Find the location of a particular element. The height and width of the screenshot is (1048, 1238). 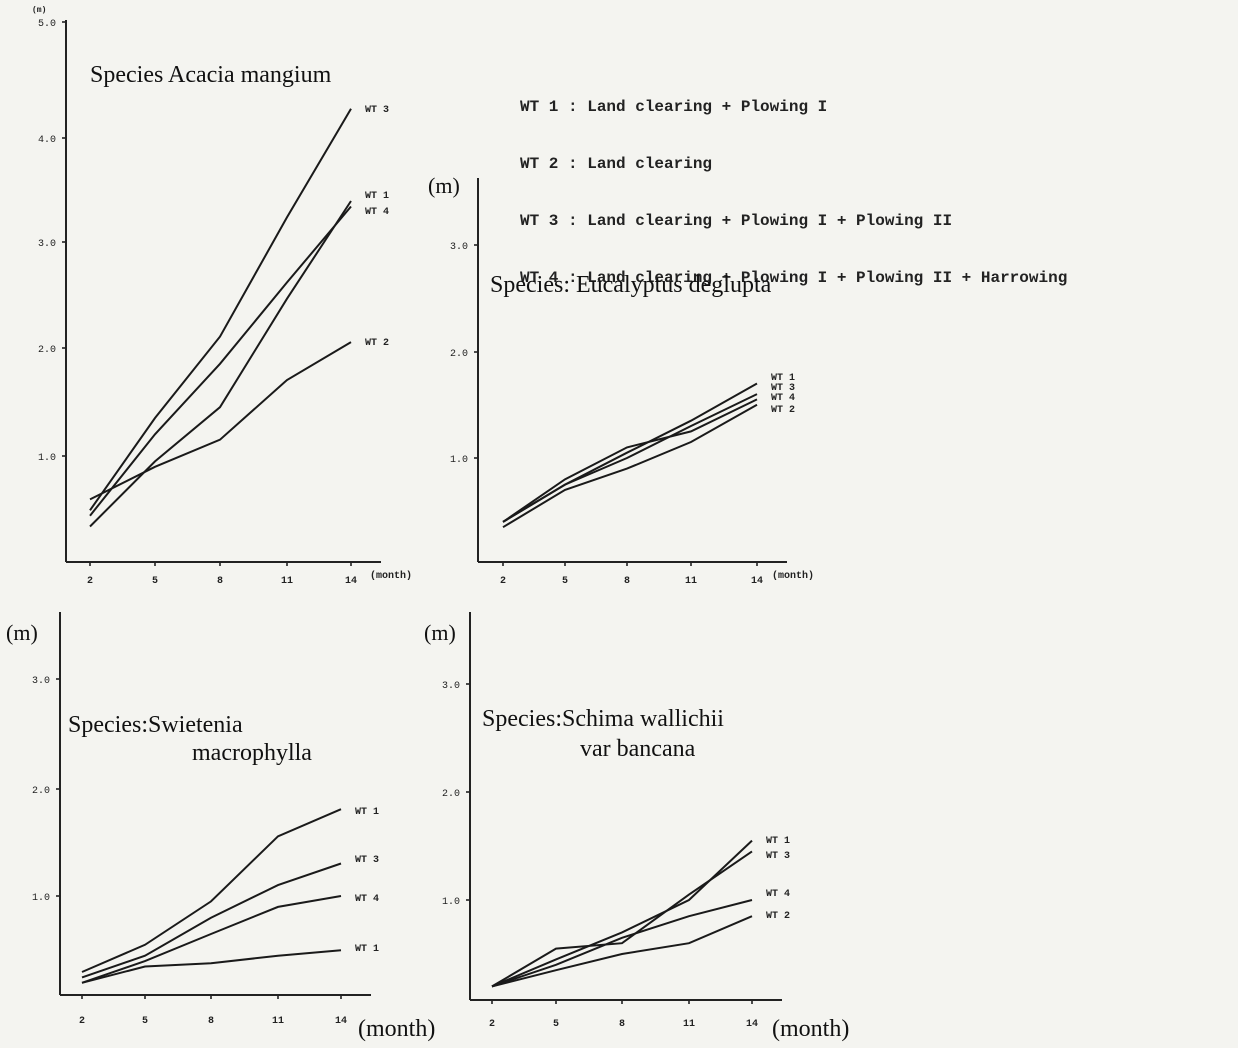

legend-entry-wt2: WT 2 : Land clearing is located at coordinates (616, 164).